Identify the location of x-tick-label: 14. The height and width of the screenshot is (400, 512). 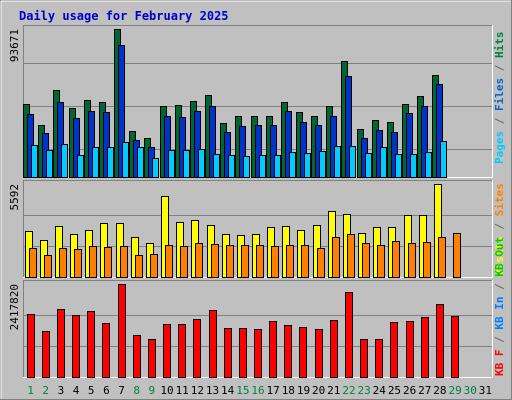
(228, 390).